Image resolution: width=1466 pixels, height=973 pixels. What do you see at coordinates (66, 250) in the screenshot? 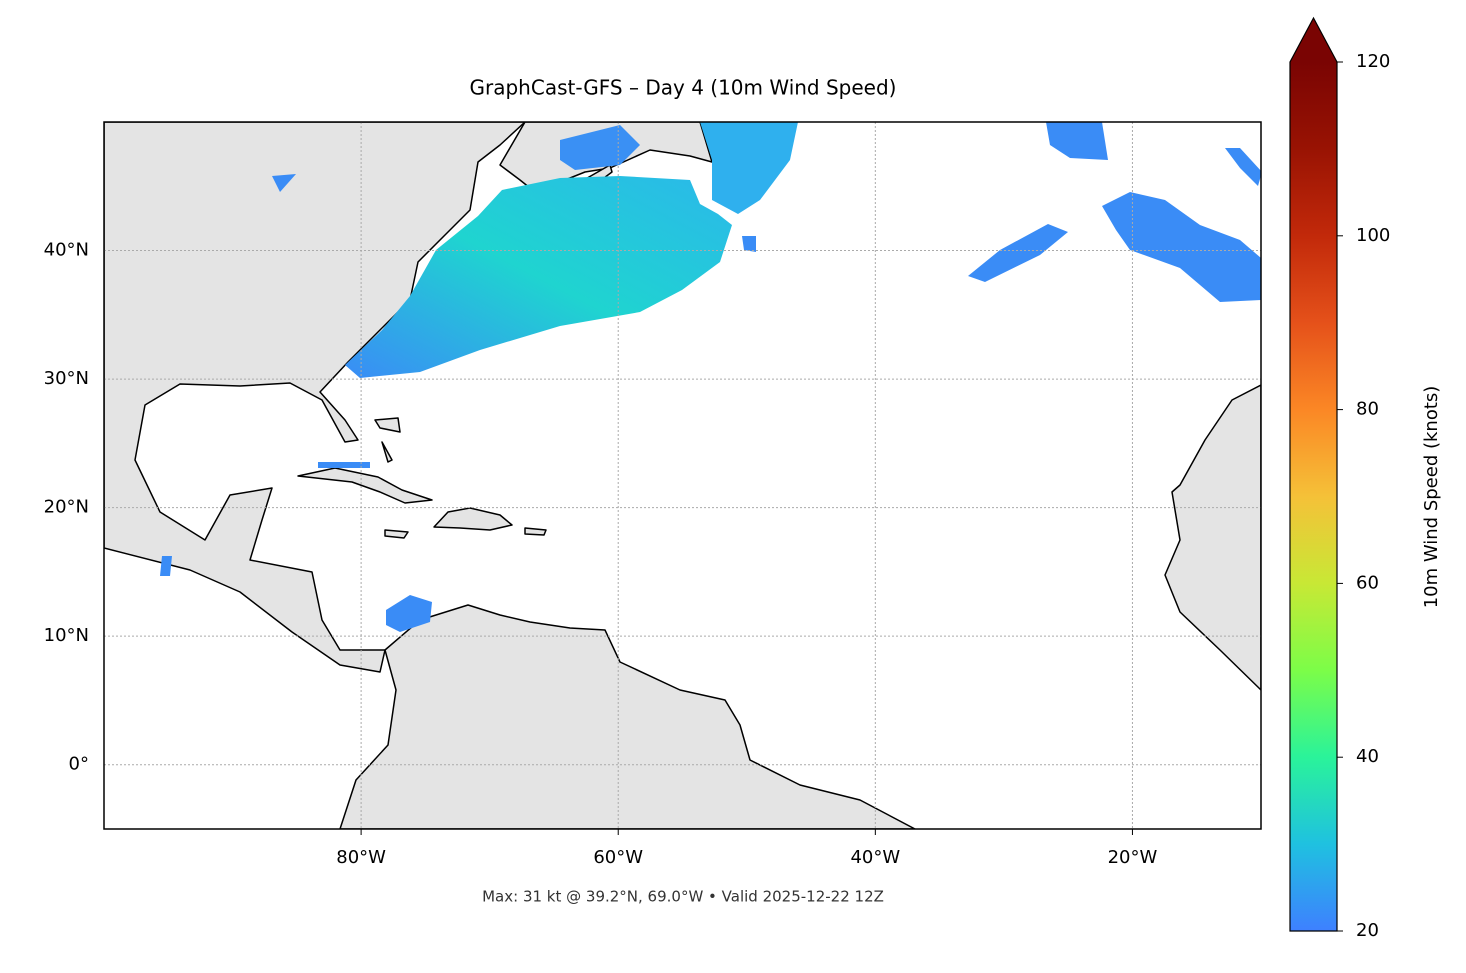
I see `y-tick-label: 40°N` at bounding box center [66, 250].